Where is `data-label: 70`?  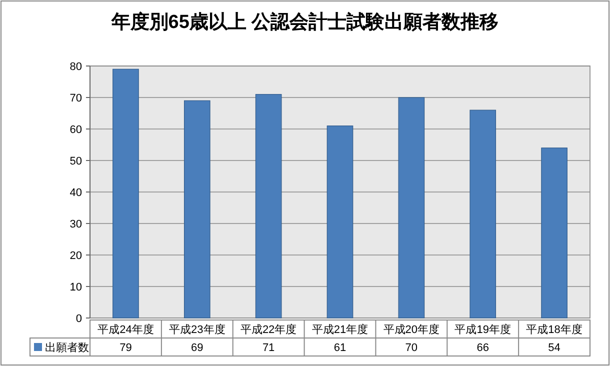 data-label: 70 is located at coordinates (411, 348).